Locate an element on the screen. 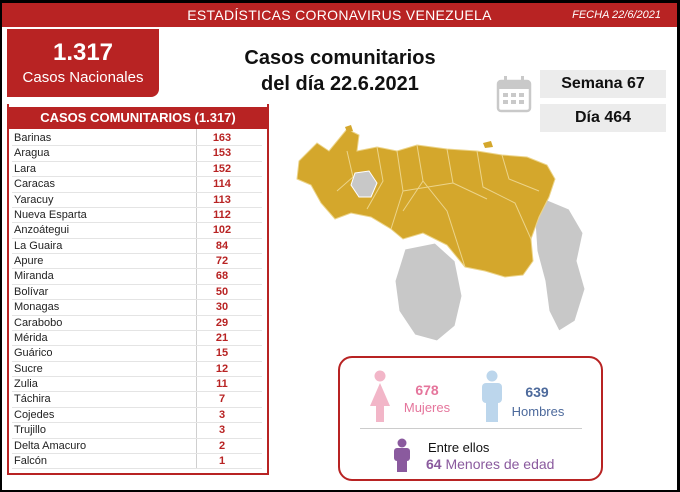 The width and height of the screenshot is (680, 492). table-row: Delta Amacuro 2 is located at coordinates (137, 446).